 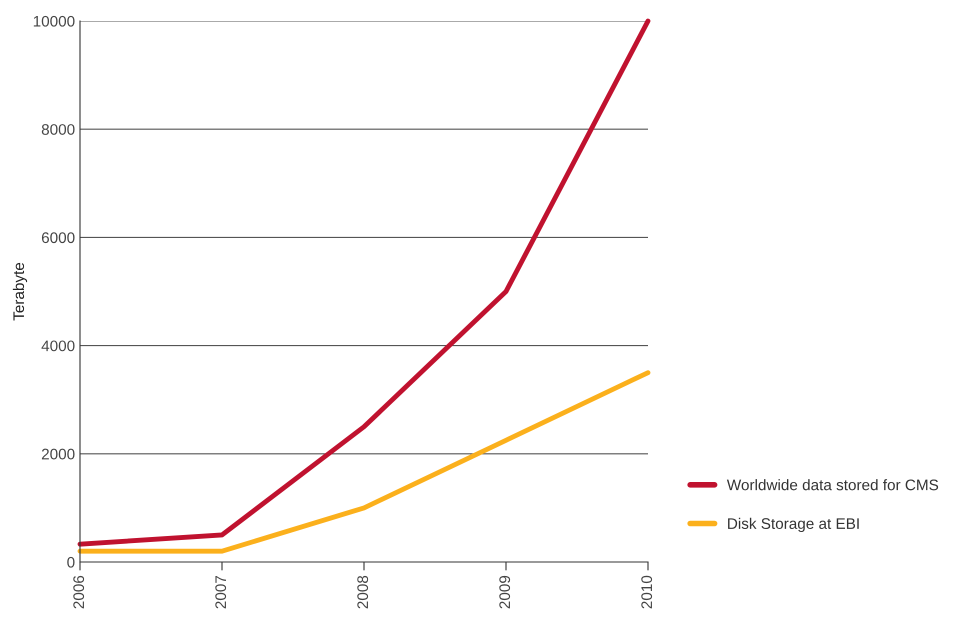 I want to click on legend-label: Worldwide data stored for CMS, so click(x=832, y=484).